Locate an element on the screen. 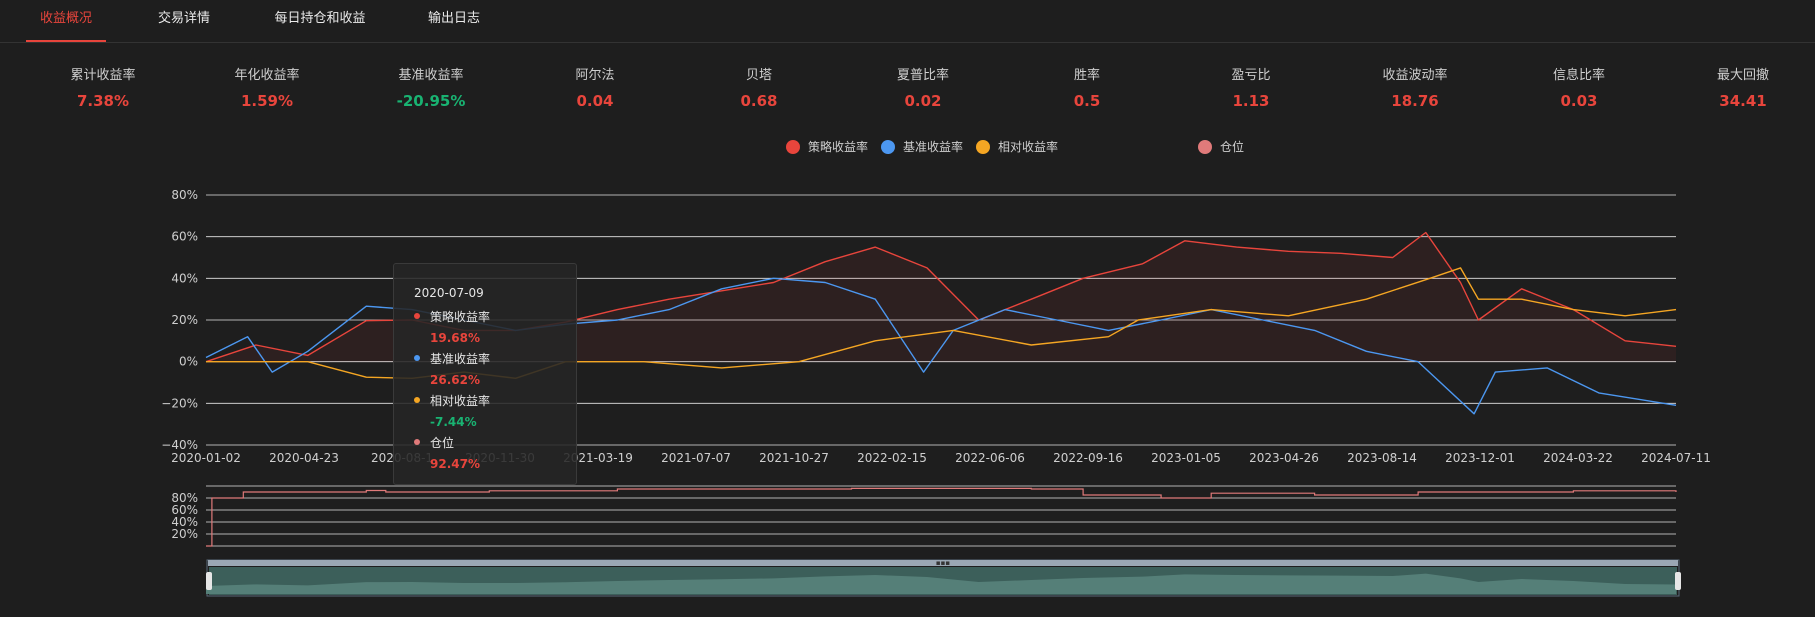 The image size is (1815, 617). tooltip-value-strategy: 19.68% is located at coordinates (455, 338).